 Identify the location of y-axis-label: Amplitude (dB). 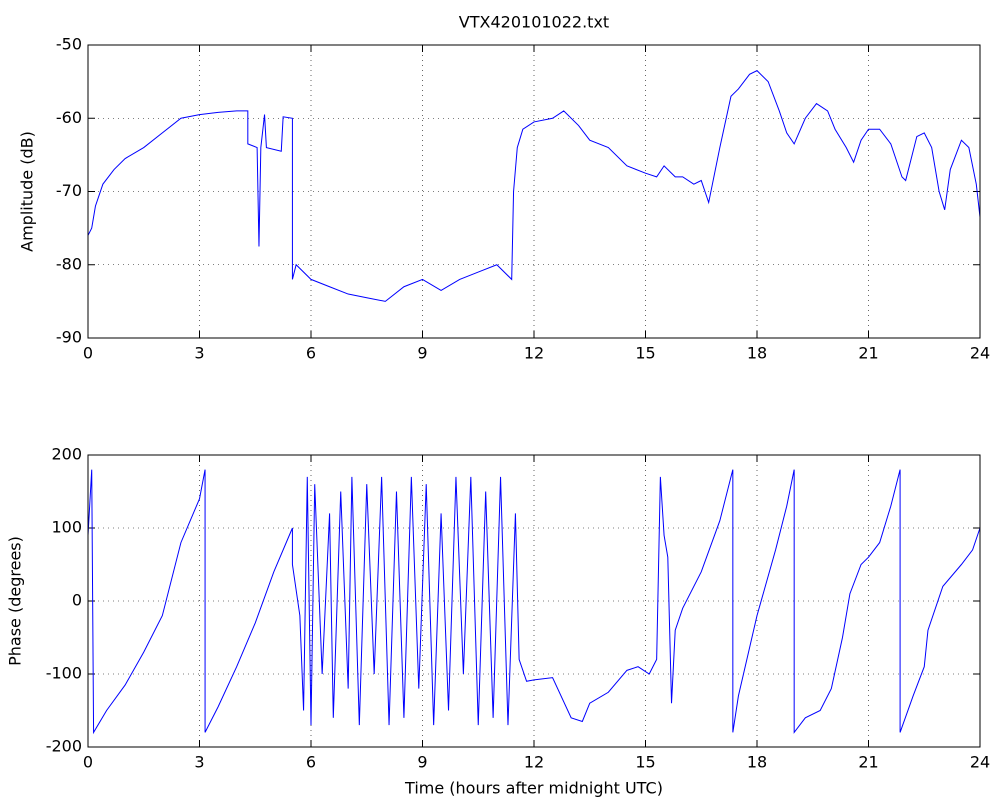
(27, 191).